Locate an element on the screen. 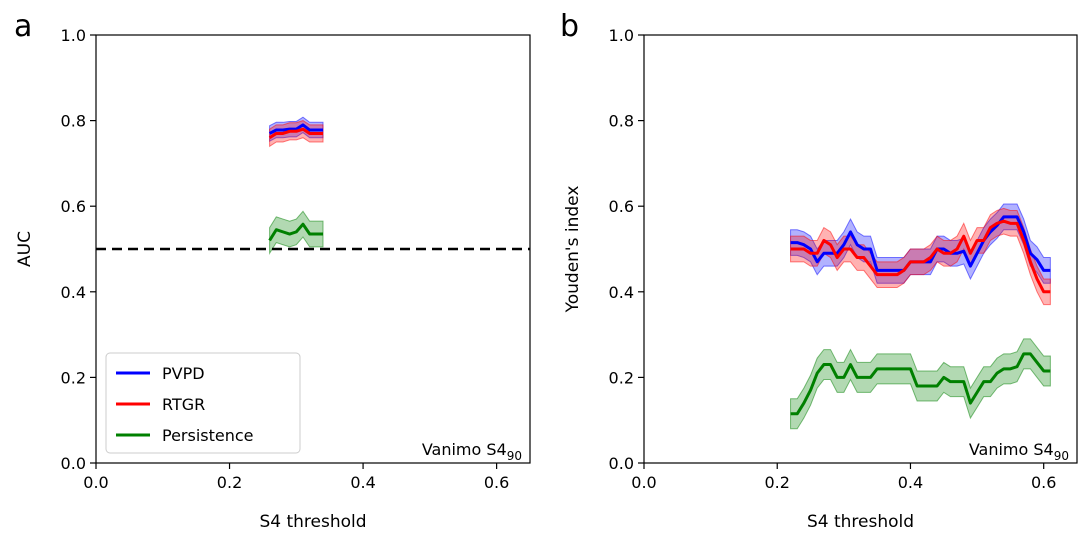  confidence-band-persistence is located at coordinates (920, 384).